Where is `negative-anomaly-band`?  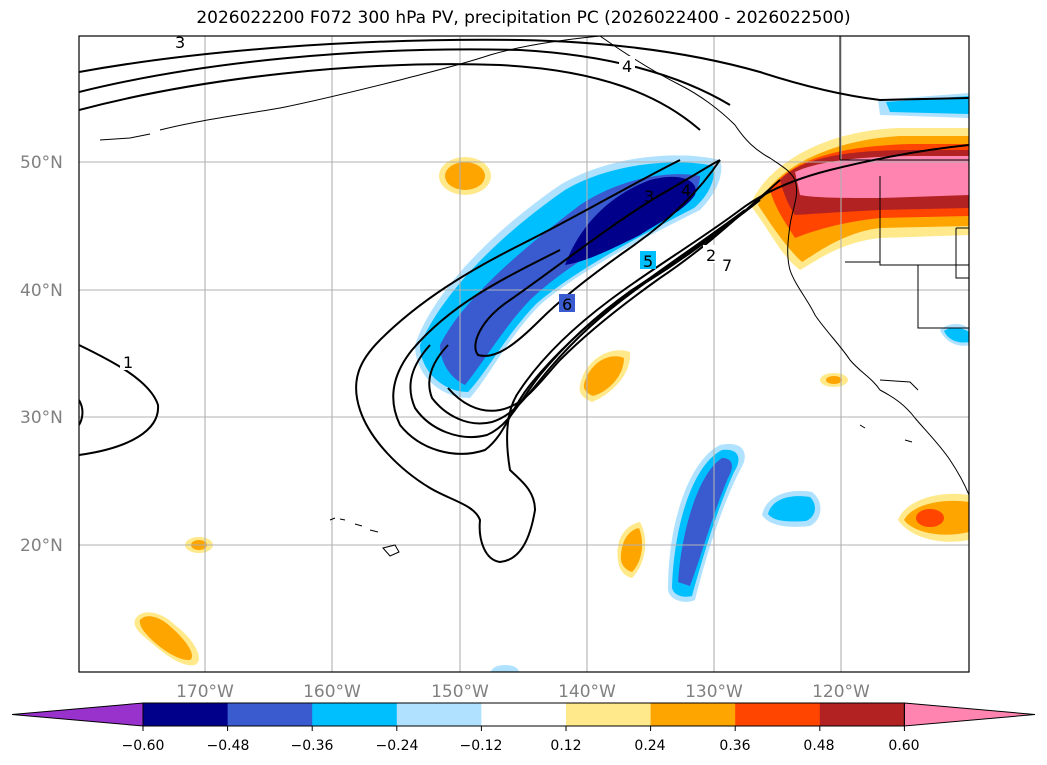 negative-anomaly-band is located at coordinates (568, 276).